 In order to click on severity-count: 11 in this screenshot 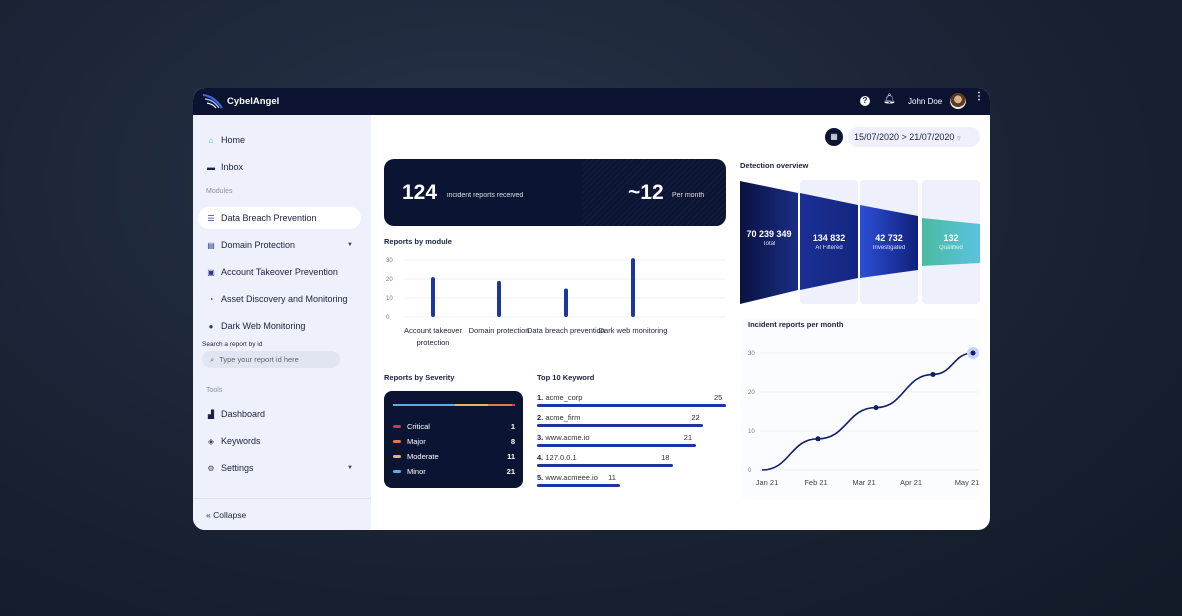, I will do `click(511, 456)`.